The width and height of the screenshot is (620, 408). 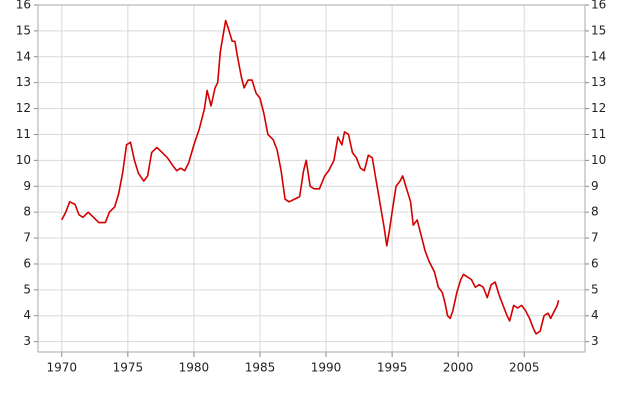 I want to click on x-tick-label: 1995, so click(x=392, y=368).